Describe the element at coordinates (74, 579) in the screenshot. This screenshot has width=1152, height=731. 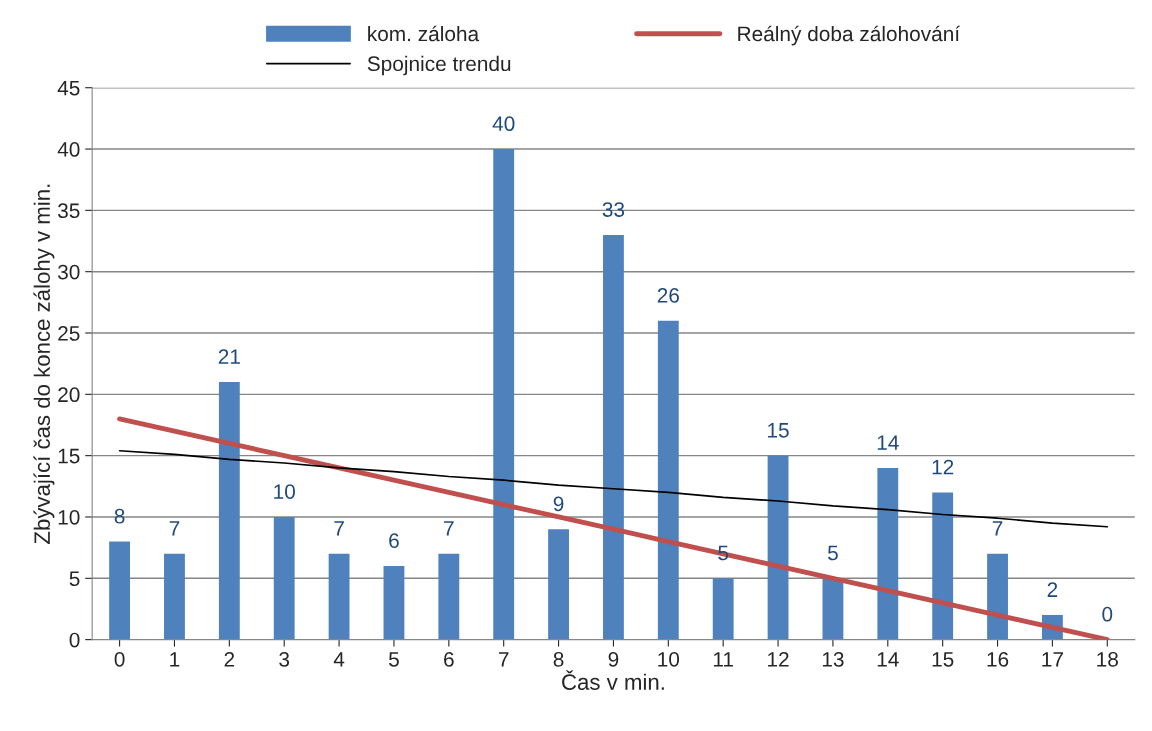
I see `y-tick-label: 5` at that location.